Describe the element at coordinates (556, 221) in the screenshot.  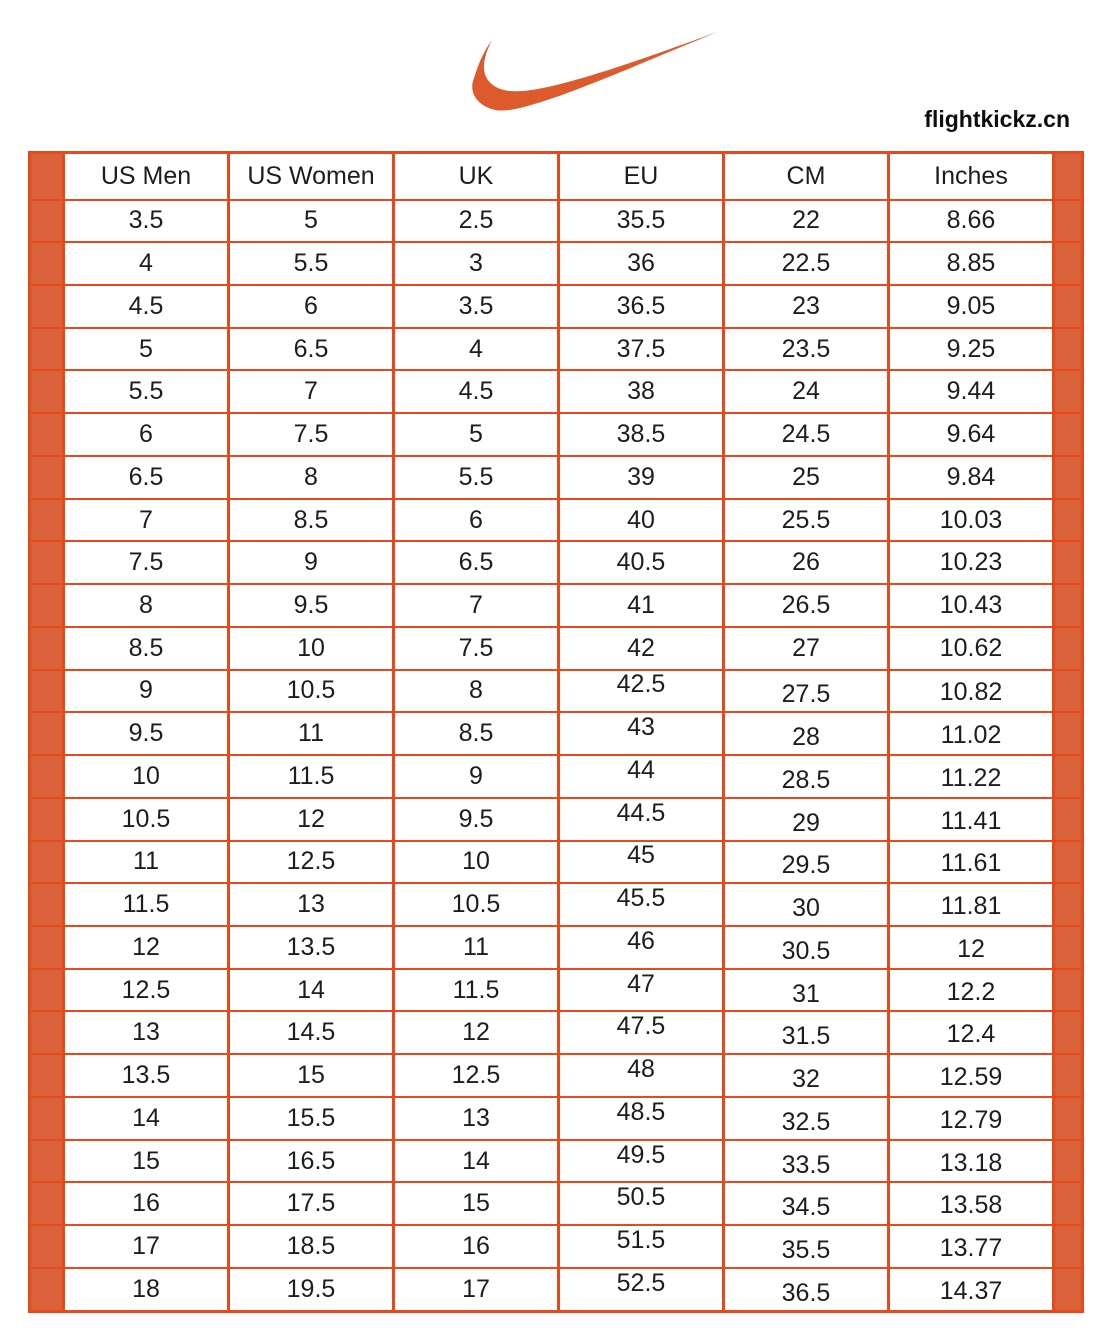
I see `table-row: 3.5 5 2.5 35.5 22 8.66` at that location.